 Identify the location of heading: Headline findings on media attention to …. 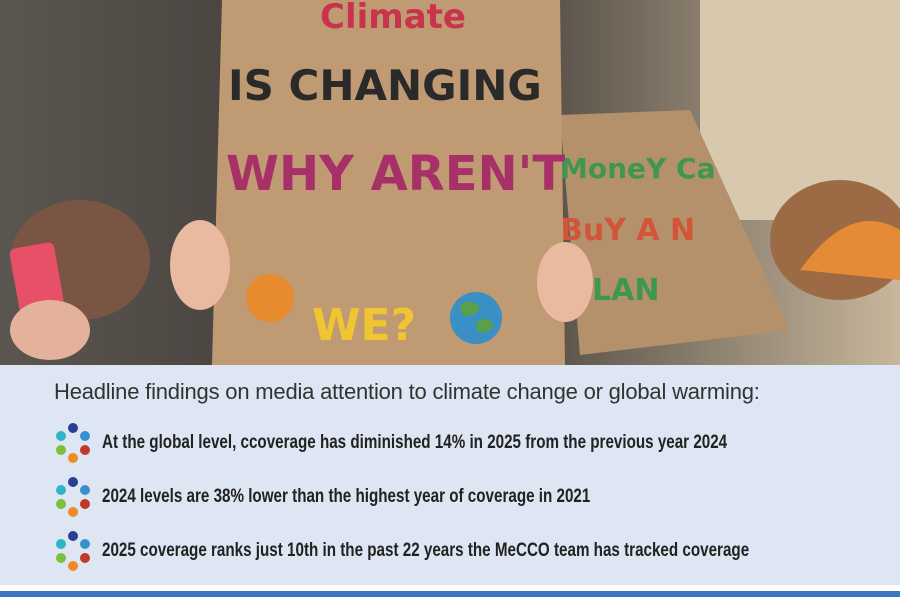
(407, 391).